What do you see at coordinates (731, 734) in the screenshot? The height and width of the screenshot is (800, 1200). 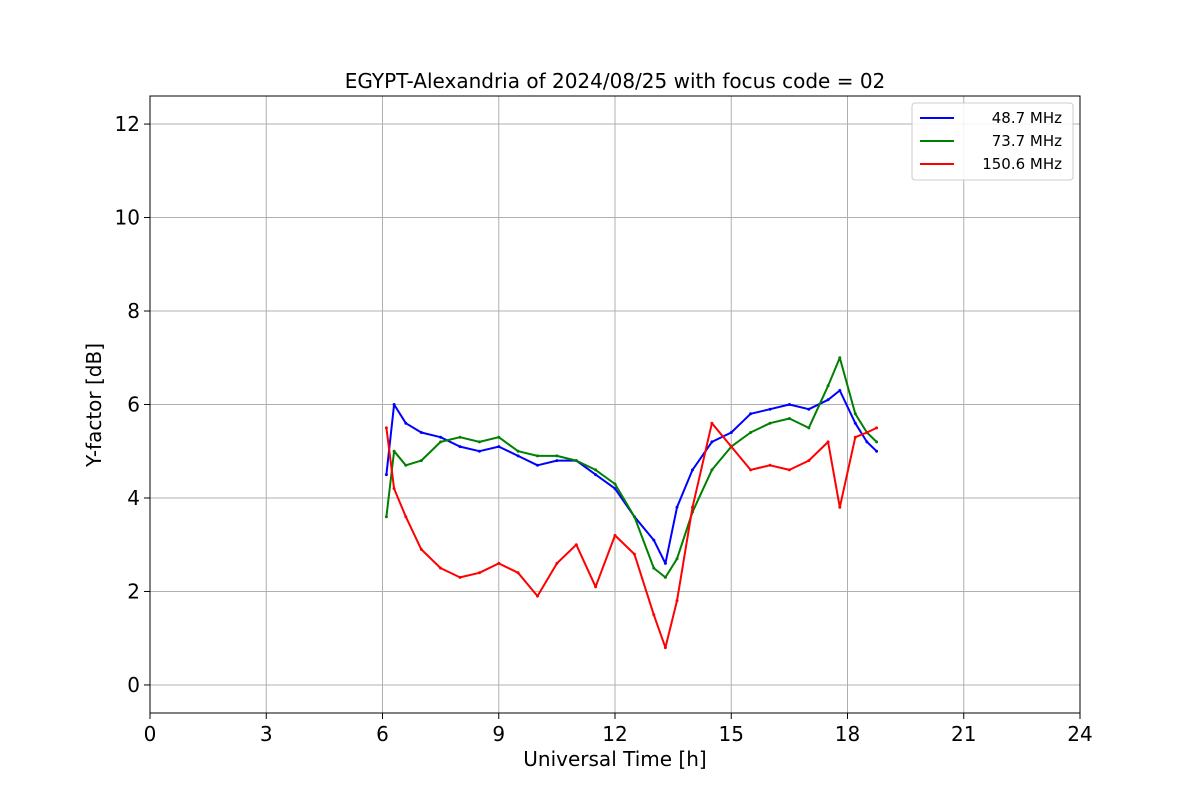 I see `x-tick-label: 15` at bounding box center [731, 734].